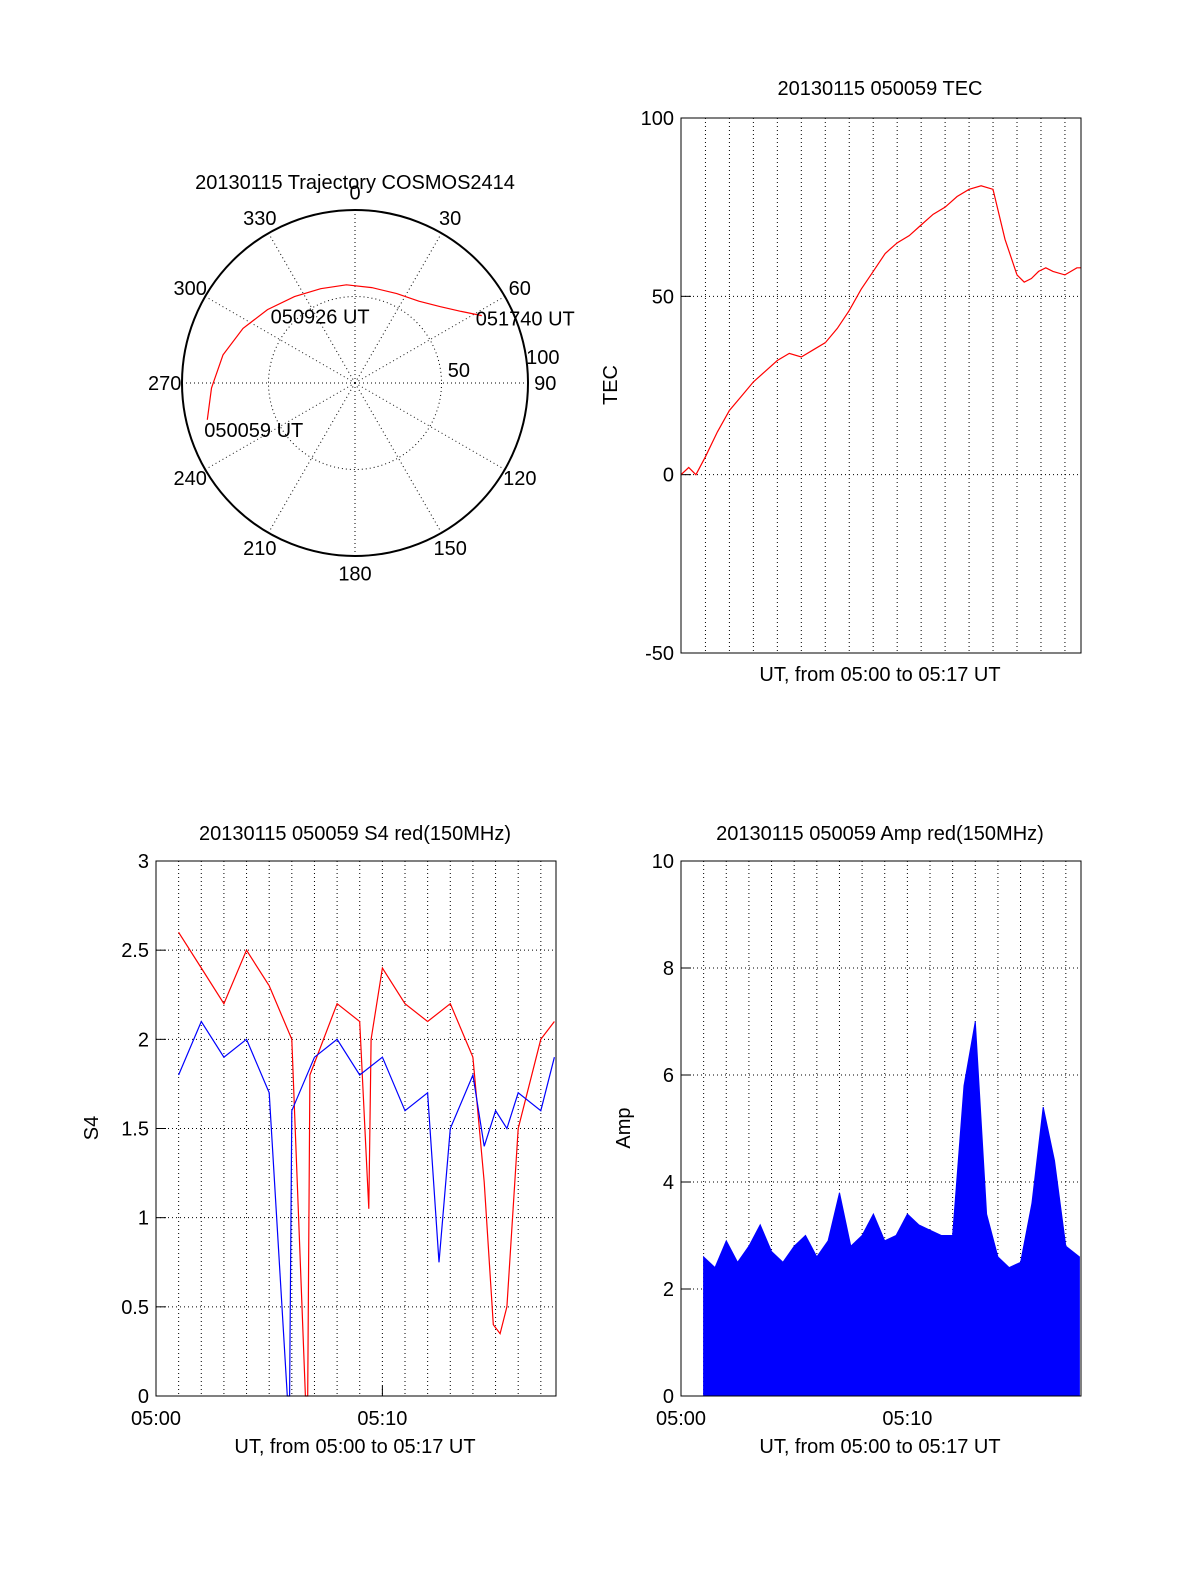 This screenshot has height=1575, width=1200. Describe the element at coordinates (520, 289) in the screenshot. I see `polar-azimuth-label: 60` at that location.